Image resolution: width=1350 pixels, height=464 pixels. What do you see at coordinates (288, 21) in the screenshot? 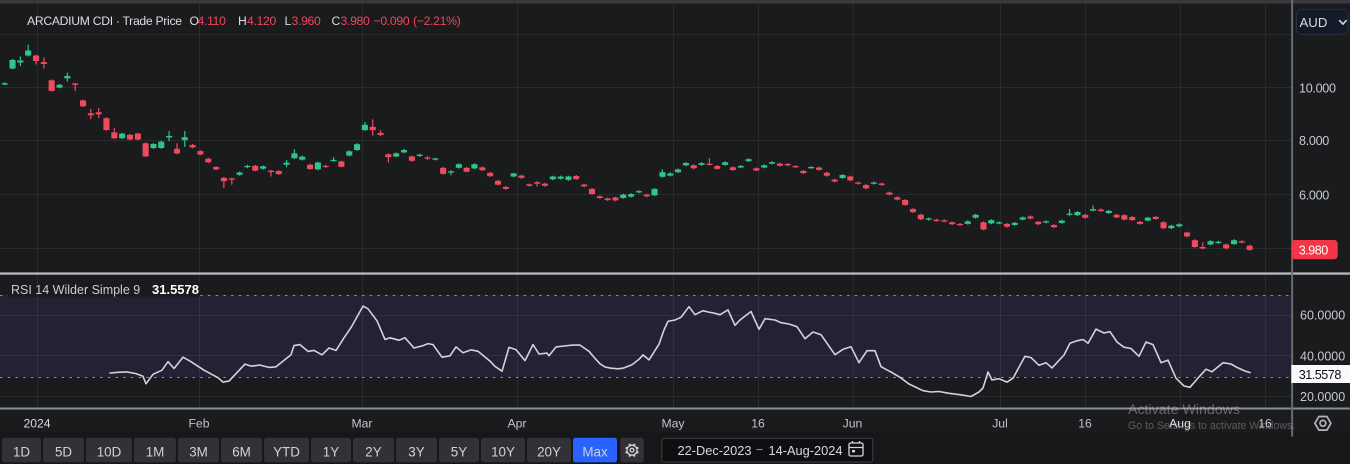
I see `svg-text: L` at bounding box center [288, 21].